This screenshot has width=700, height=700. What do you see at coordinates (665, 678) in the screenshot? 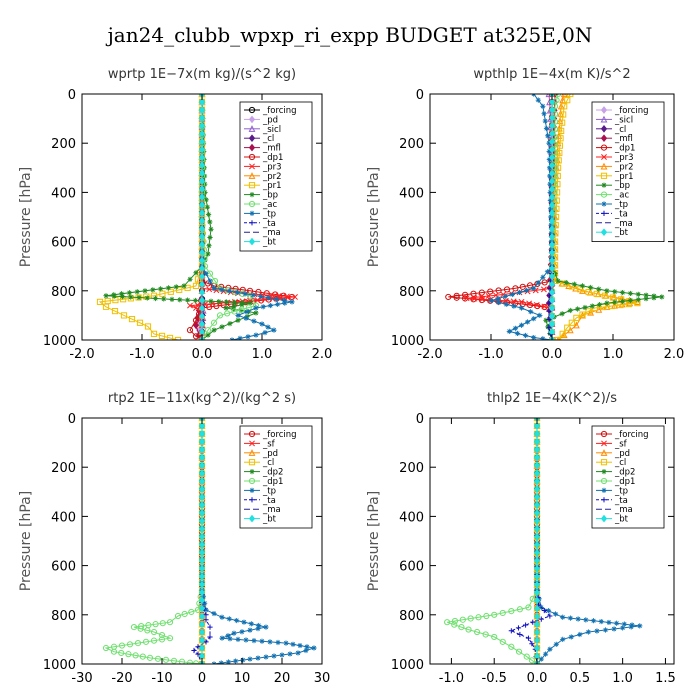
I see `x-tick-label: 1.5` at bounding box center [665, 678].